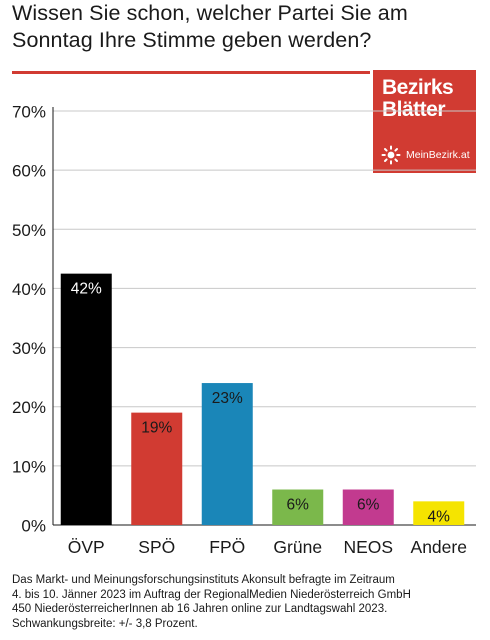  I want to click on y-tick-label: 10%, so click(29, 466).